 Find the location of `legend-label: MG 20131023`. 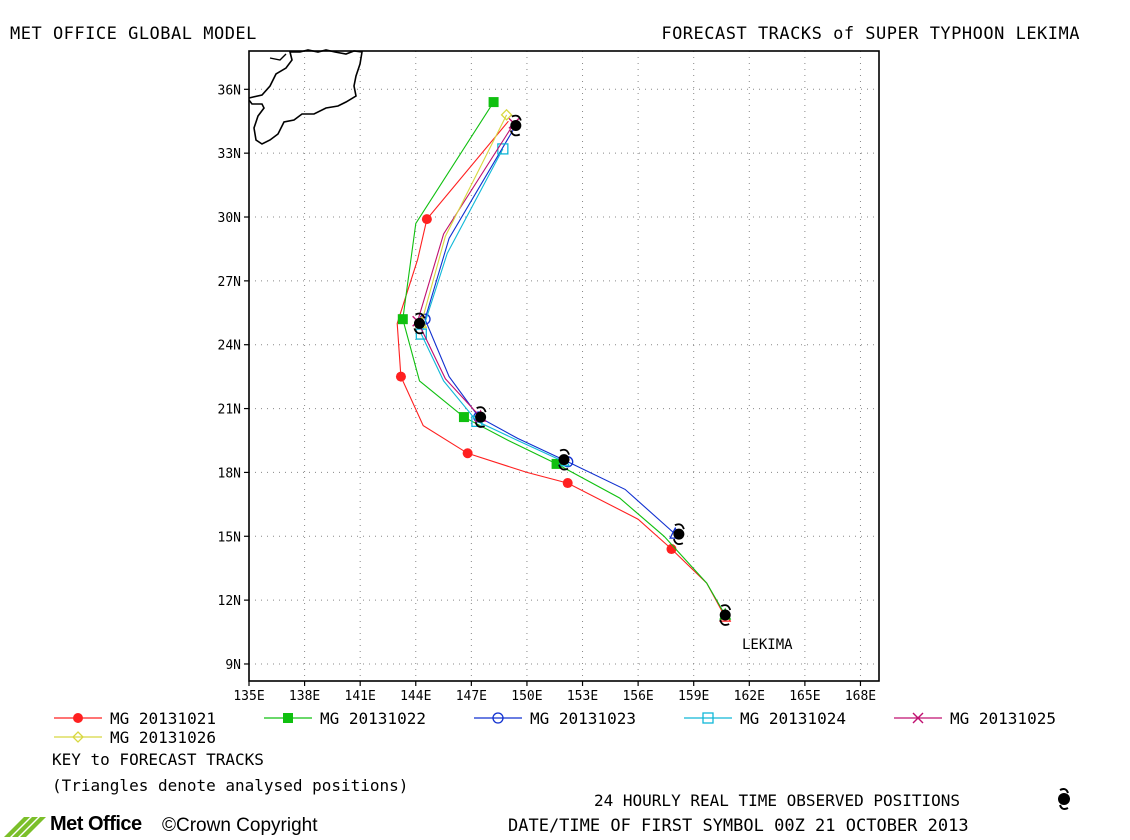

legend-label: MG 20131023 is located at coordinates (583, 718).